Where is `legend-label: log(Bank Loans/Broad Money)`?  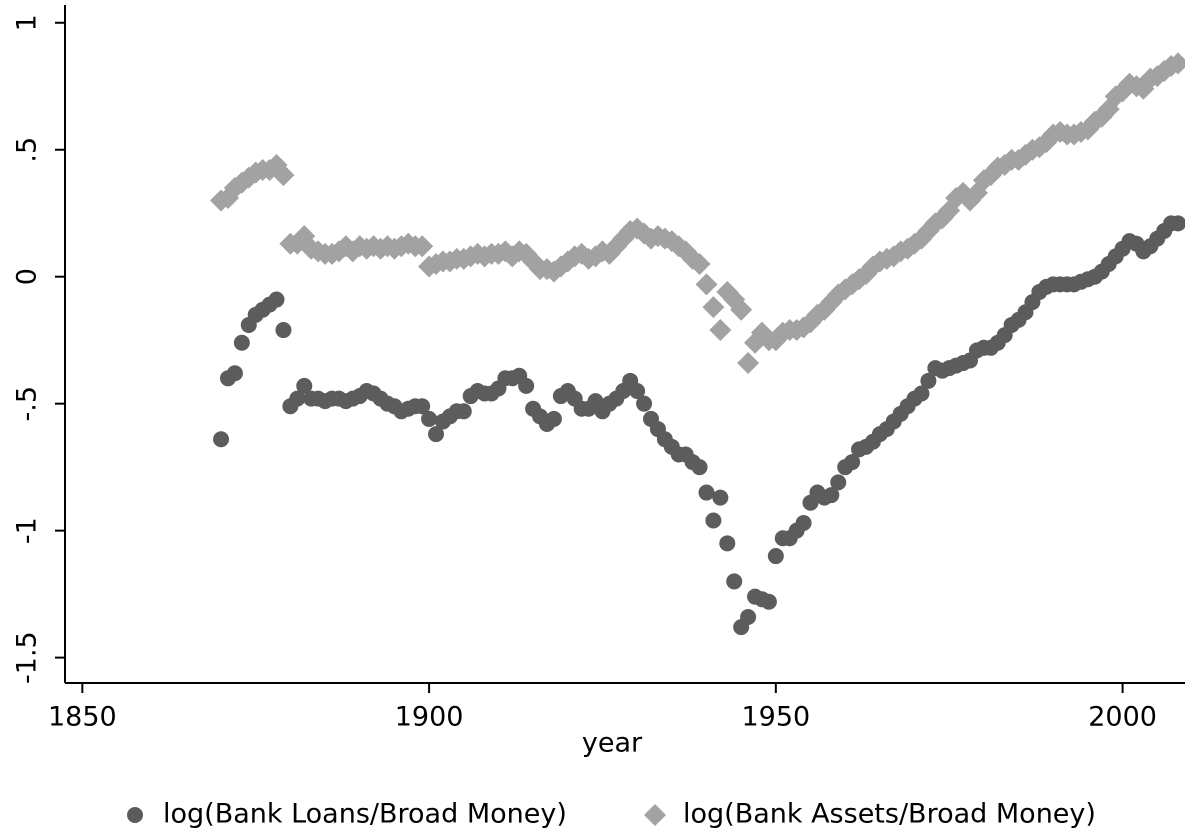
legend-label: log(Bank Loans/Broad Money) is located at coordinates (365, 814).